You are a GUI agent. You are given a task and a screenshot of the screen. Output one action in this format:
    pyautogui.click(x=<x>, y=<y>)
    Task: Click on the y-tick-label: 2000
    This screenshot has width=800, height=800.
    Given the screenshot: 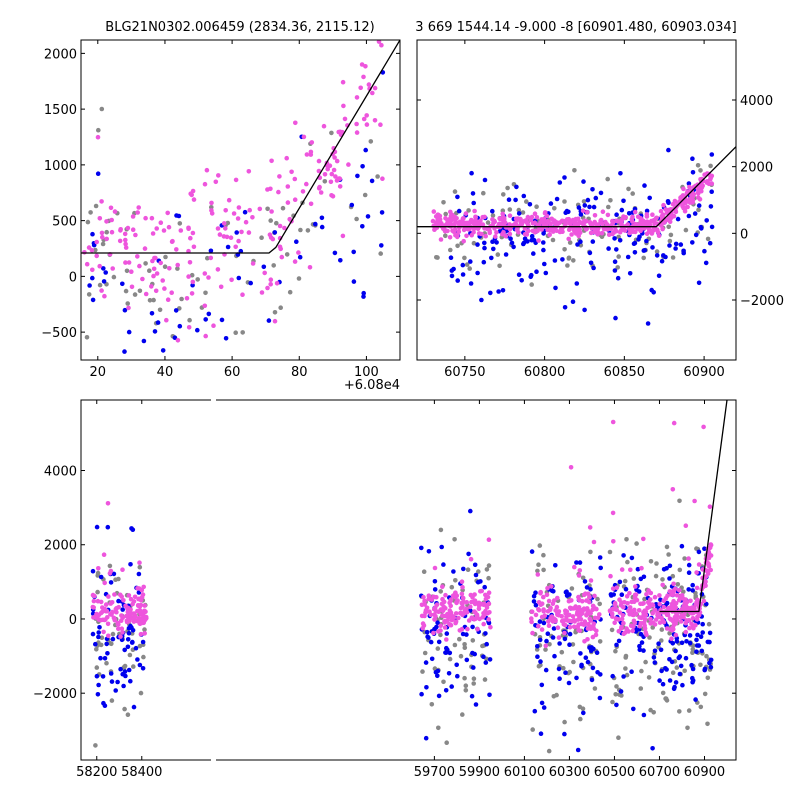 What is the action you would take?
    pyautogui.click(x=60, y=54)
    